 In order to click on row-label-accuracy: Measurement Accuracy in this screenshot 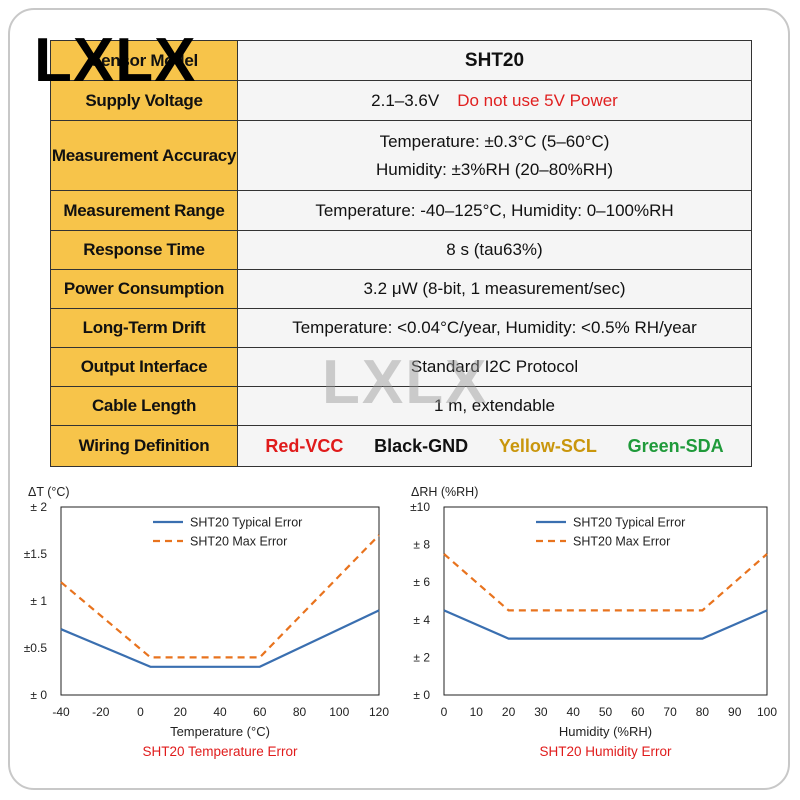, I will do `click(144, 155)`.